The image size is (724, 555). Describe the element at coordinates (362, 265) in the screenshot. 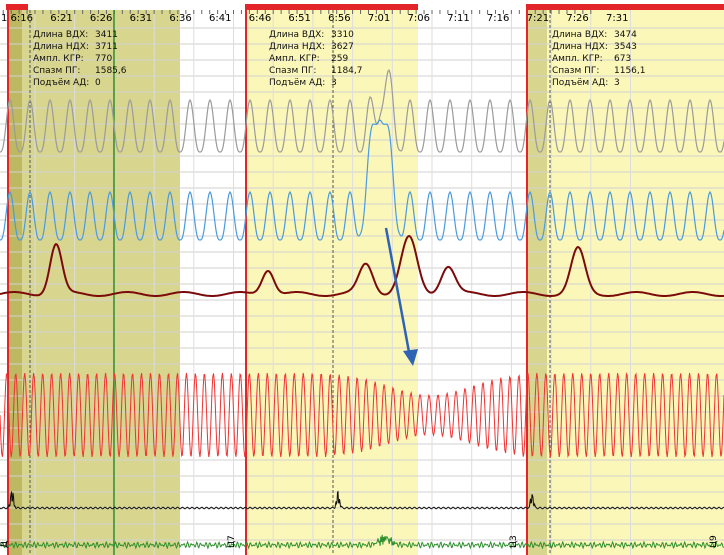

I see `trace-darkred` at that location.